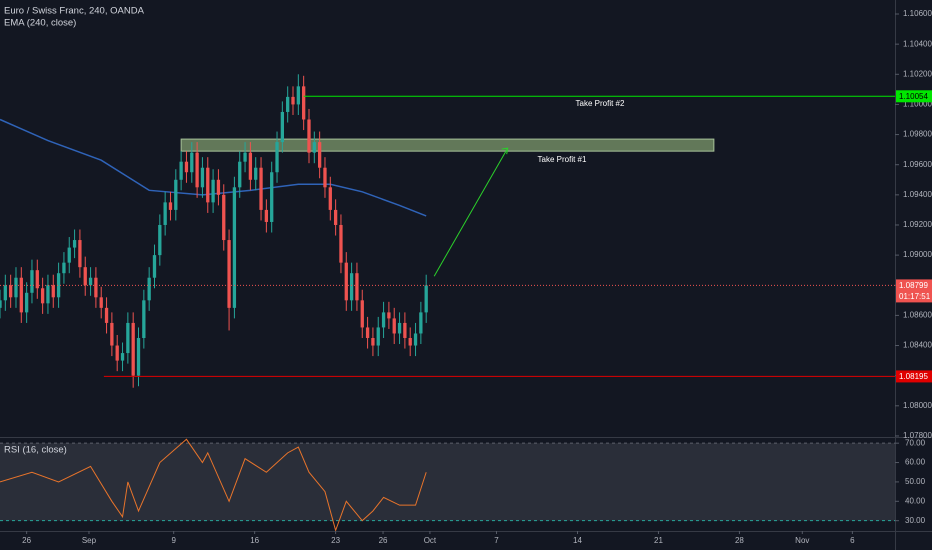  What do you see at coordinates (383, 540) in the screenshot?
I see `x-tick-label: 26` at bounding box center [383, 540].